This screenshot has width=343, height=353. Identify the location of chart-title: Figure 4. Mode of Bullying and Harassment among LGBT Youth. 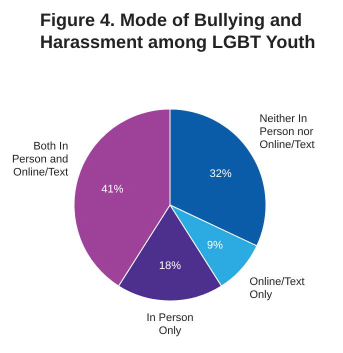
(178, 31).